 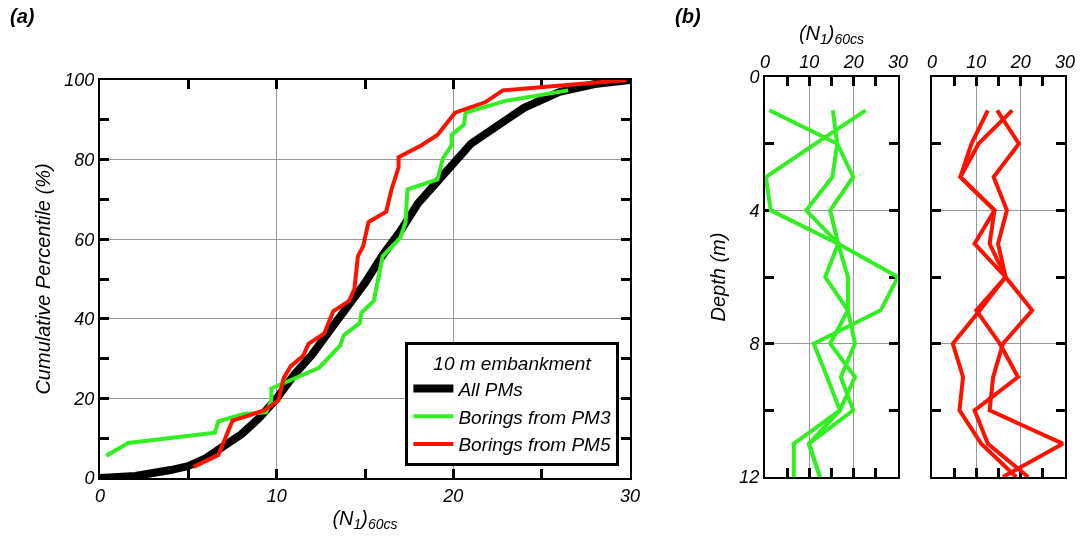 What do you see at coordinates (749, 477) in the screenshot?
I see `y-tick-label: 12` at bounding box center [749, 477].